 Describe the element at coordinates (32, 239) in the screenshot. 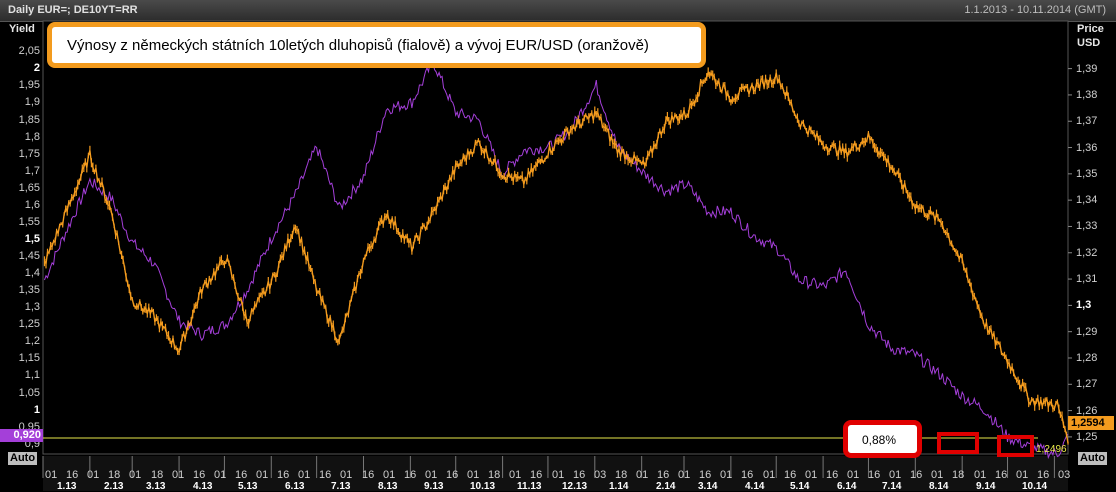

I see `left-tick-label: 1,5` at that location.